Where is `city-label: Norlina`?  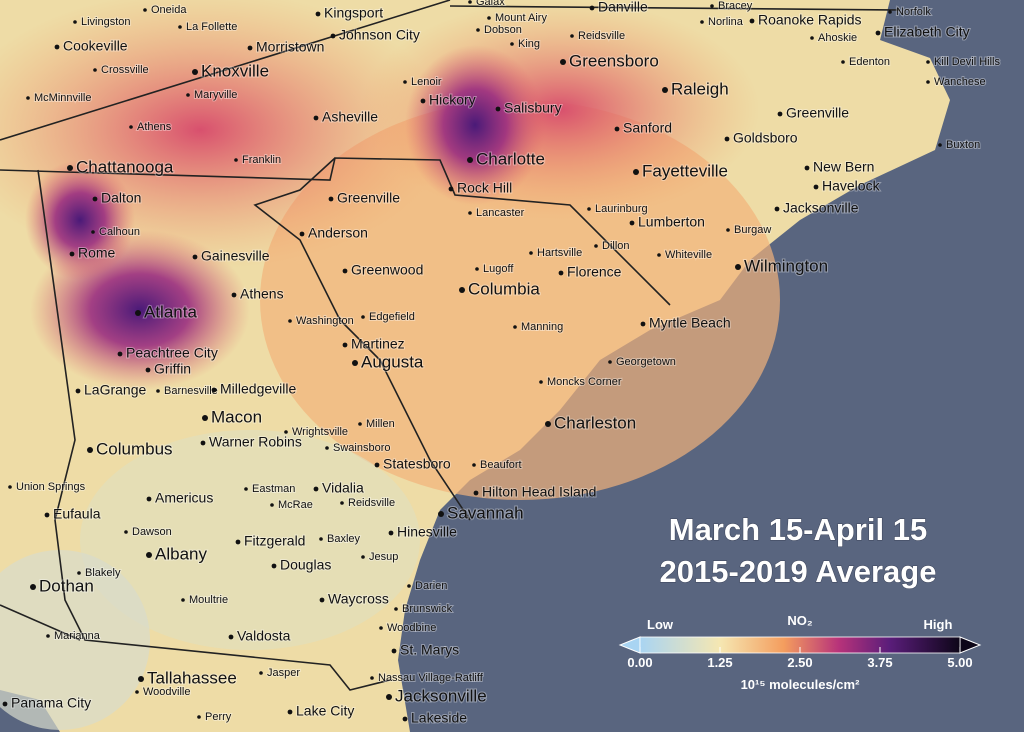
city-label: Norlina is located at coordinates (726, 22).